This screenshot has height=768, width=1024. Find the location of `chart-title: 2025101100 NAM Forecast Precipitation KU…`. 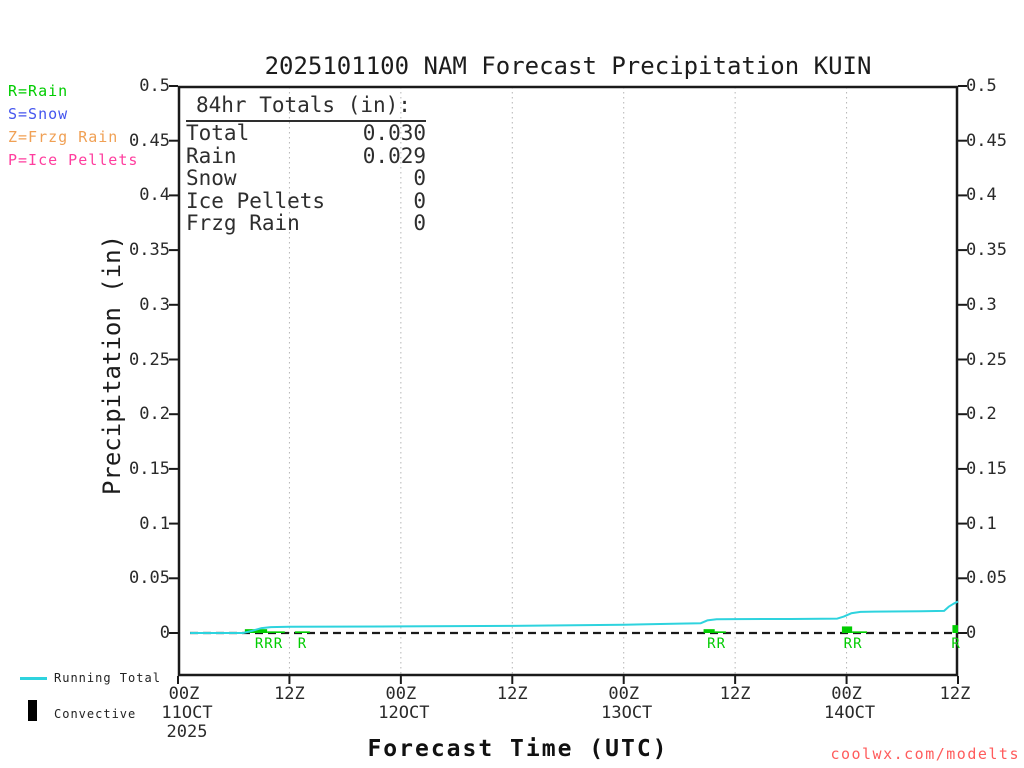

chart-title: 2025101100 NAM Forecast Precipitation KU… is located at coordinates (568, 66).